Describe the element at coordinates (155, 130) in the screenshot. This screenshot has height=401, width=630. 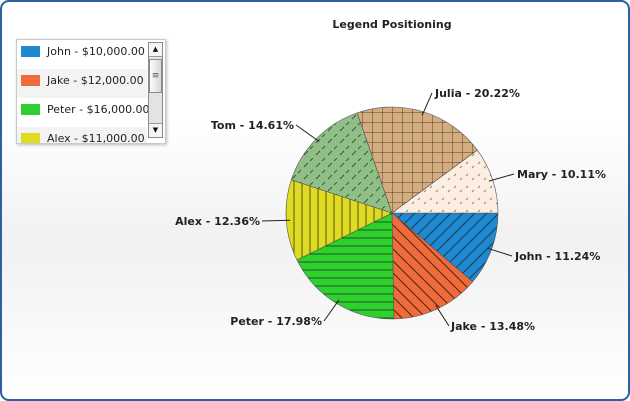
I see `scroll-down-button: ▼` at that location.